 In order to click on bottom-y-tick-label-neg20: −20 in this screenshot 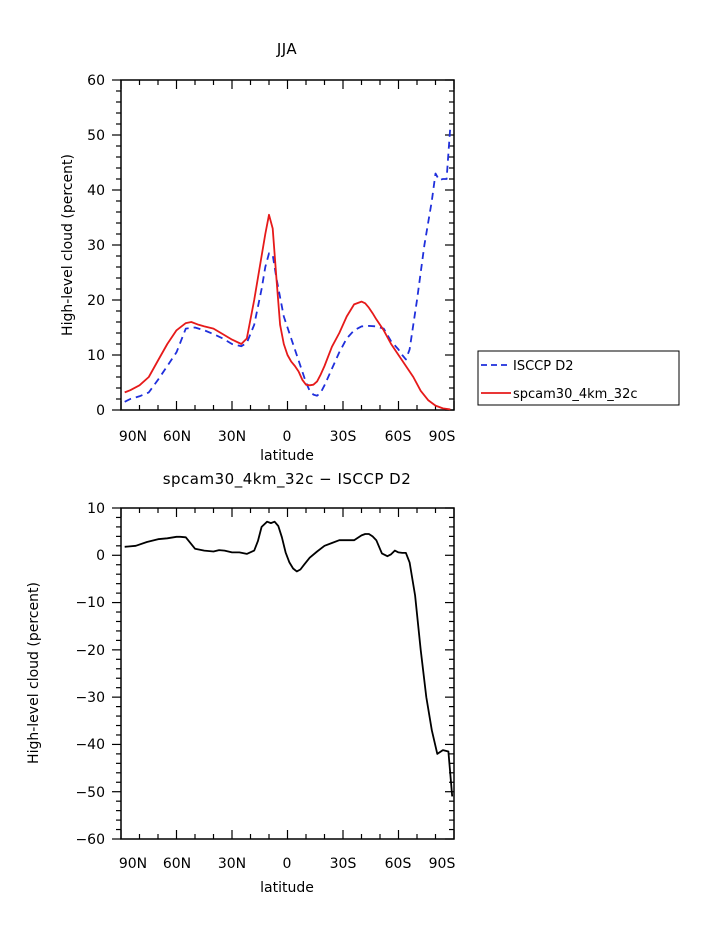, I will do `click(90, 651)`.